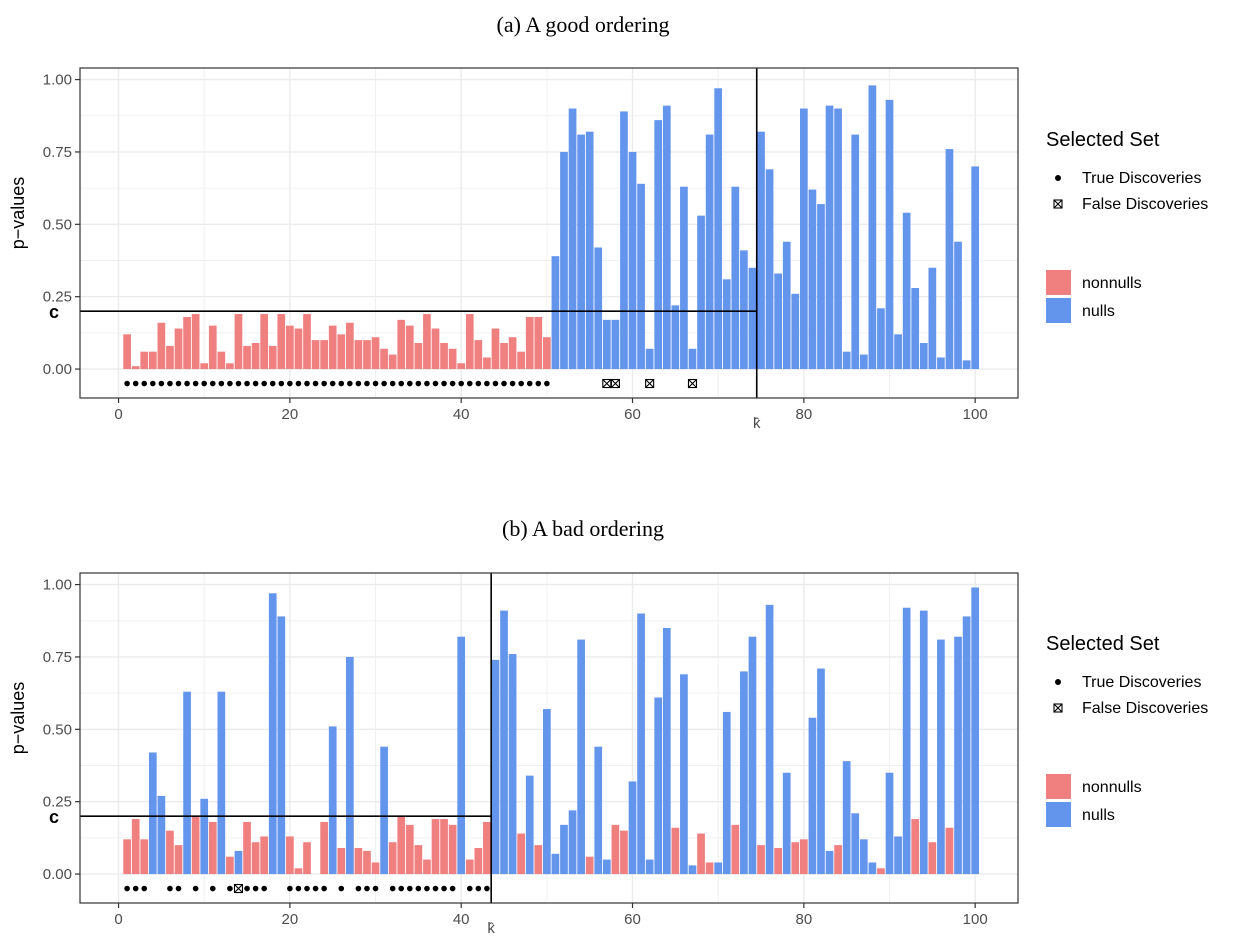  I want to click on x-tick-label: 40, so click(461, 919).